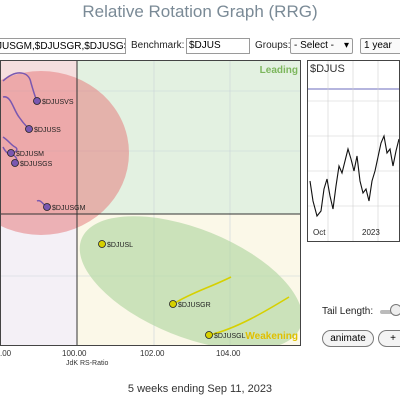 Image resolution: width=400 pixels, height=400 pixels. What do you see at coordinates (58, 102) in the screenshot?
I see `point-label: $DJUSVS` at bounding box center [58, 102].